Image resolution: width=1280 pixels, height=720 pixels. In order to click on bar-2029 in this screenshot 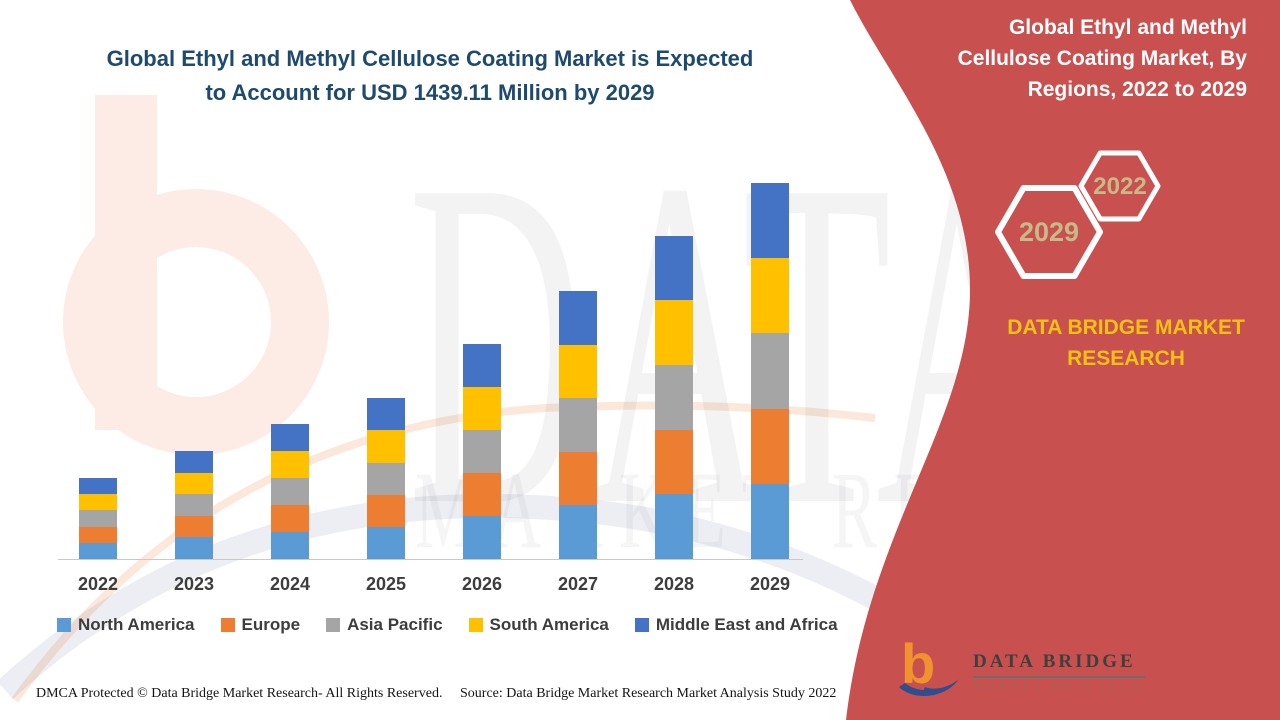, I will do `click(770, 370)`.